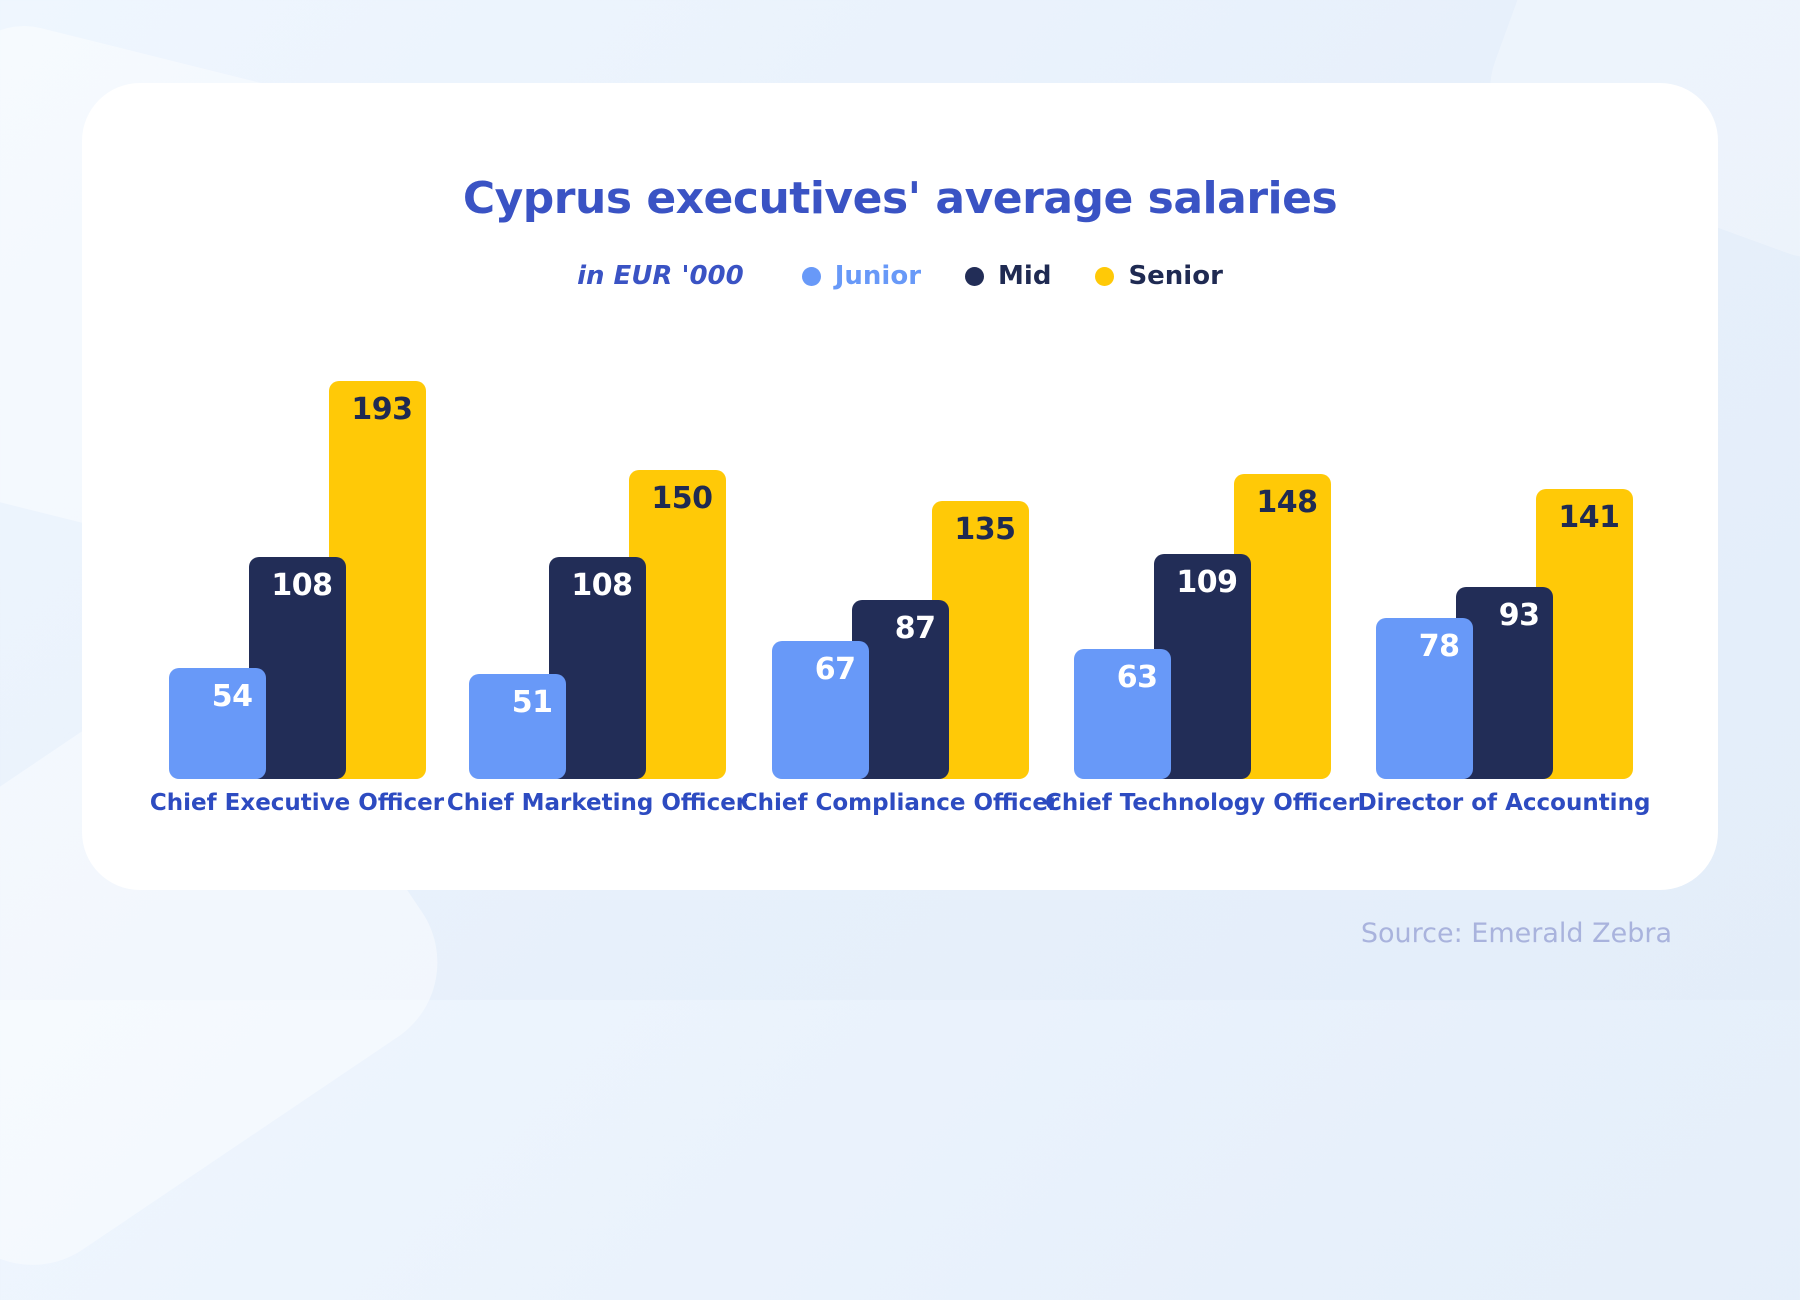 This screenshot has height=1300, width=1800. Describe the element at coordinates (517, 726) in the screenshot. I see `bar-junior-chief-marketing-officer: 51` at that location.